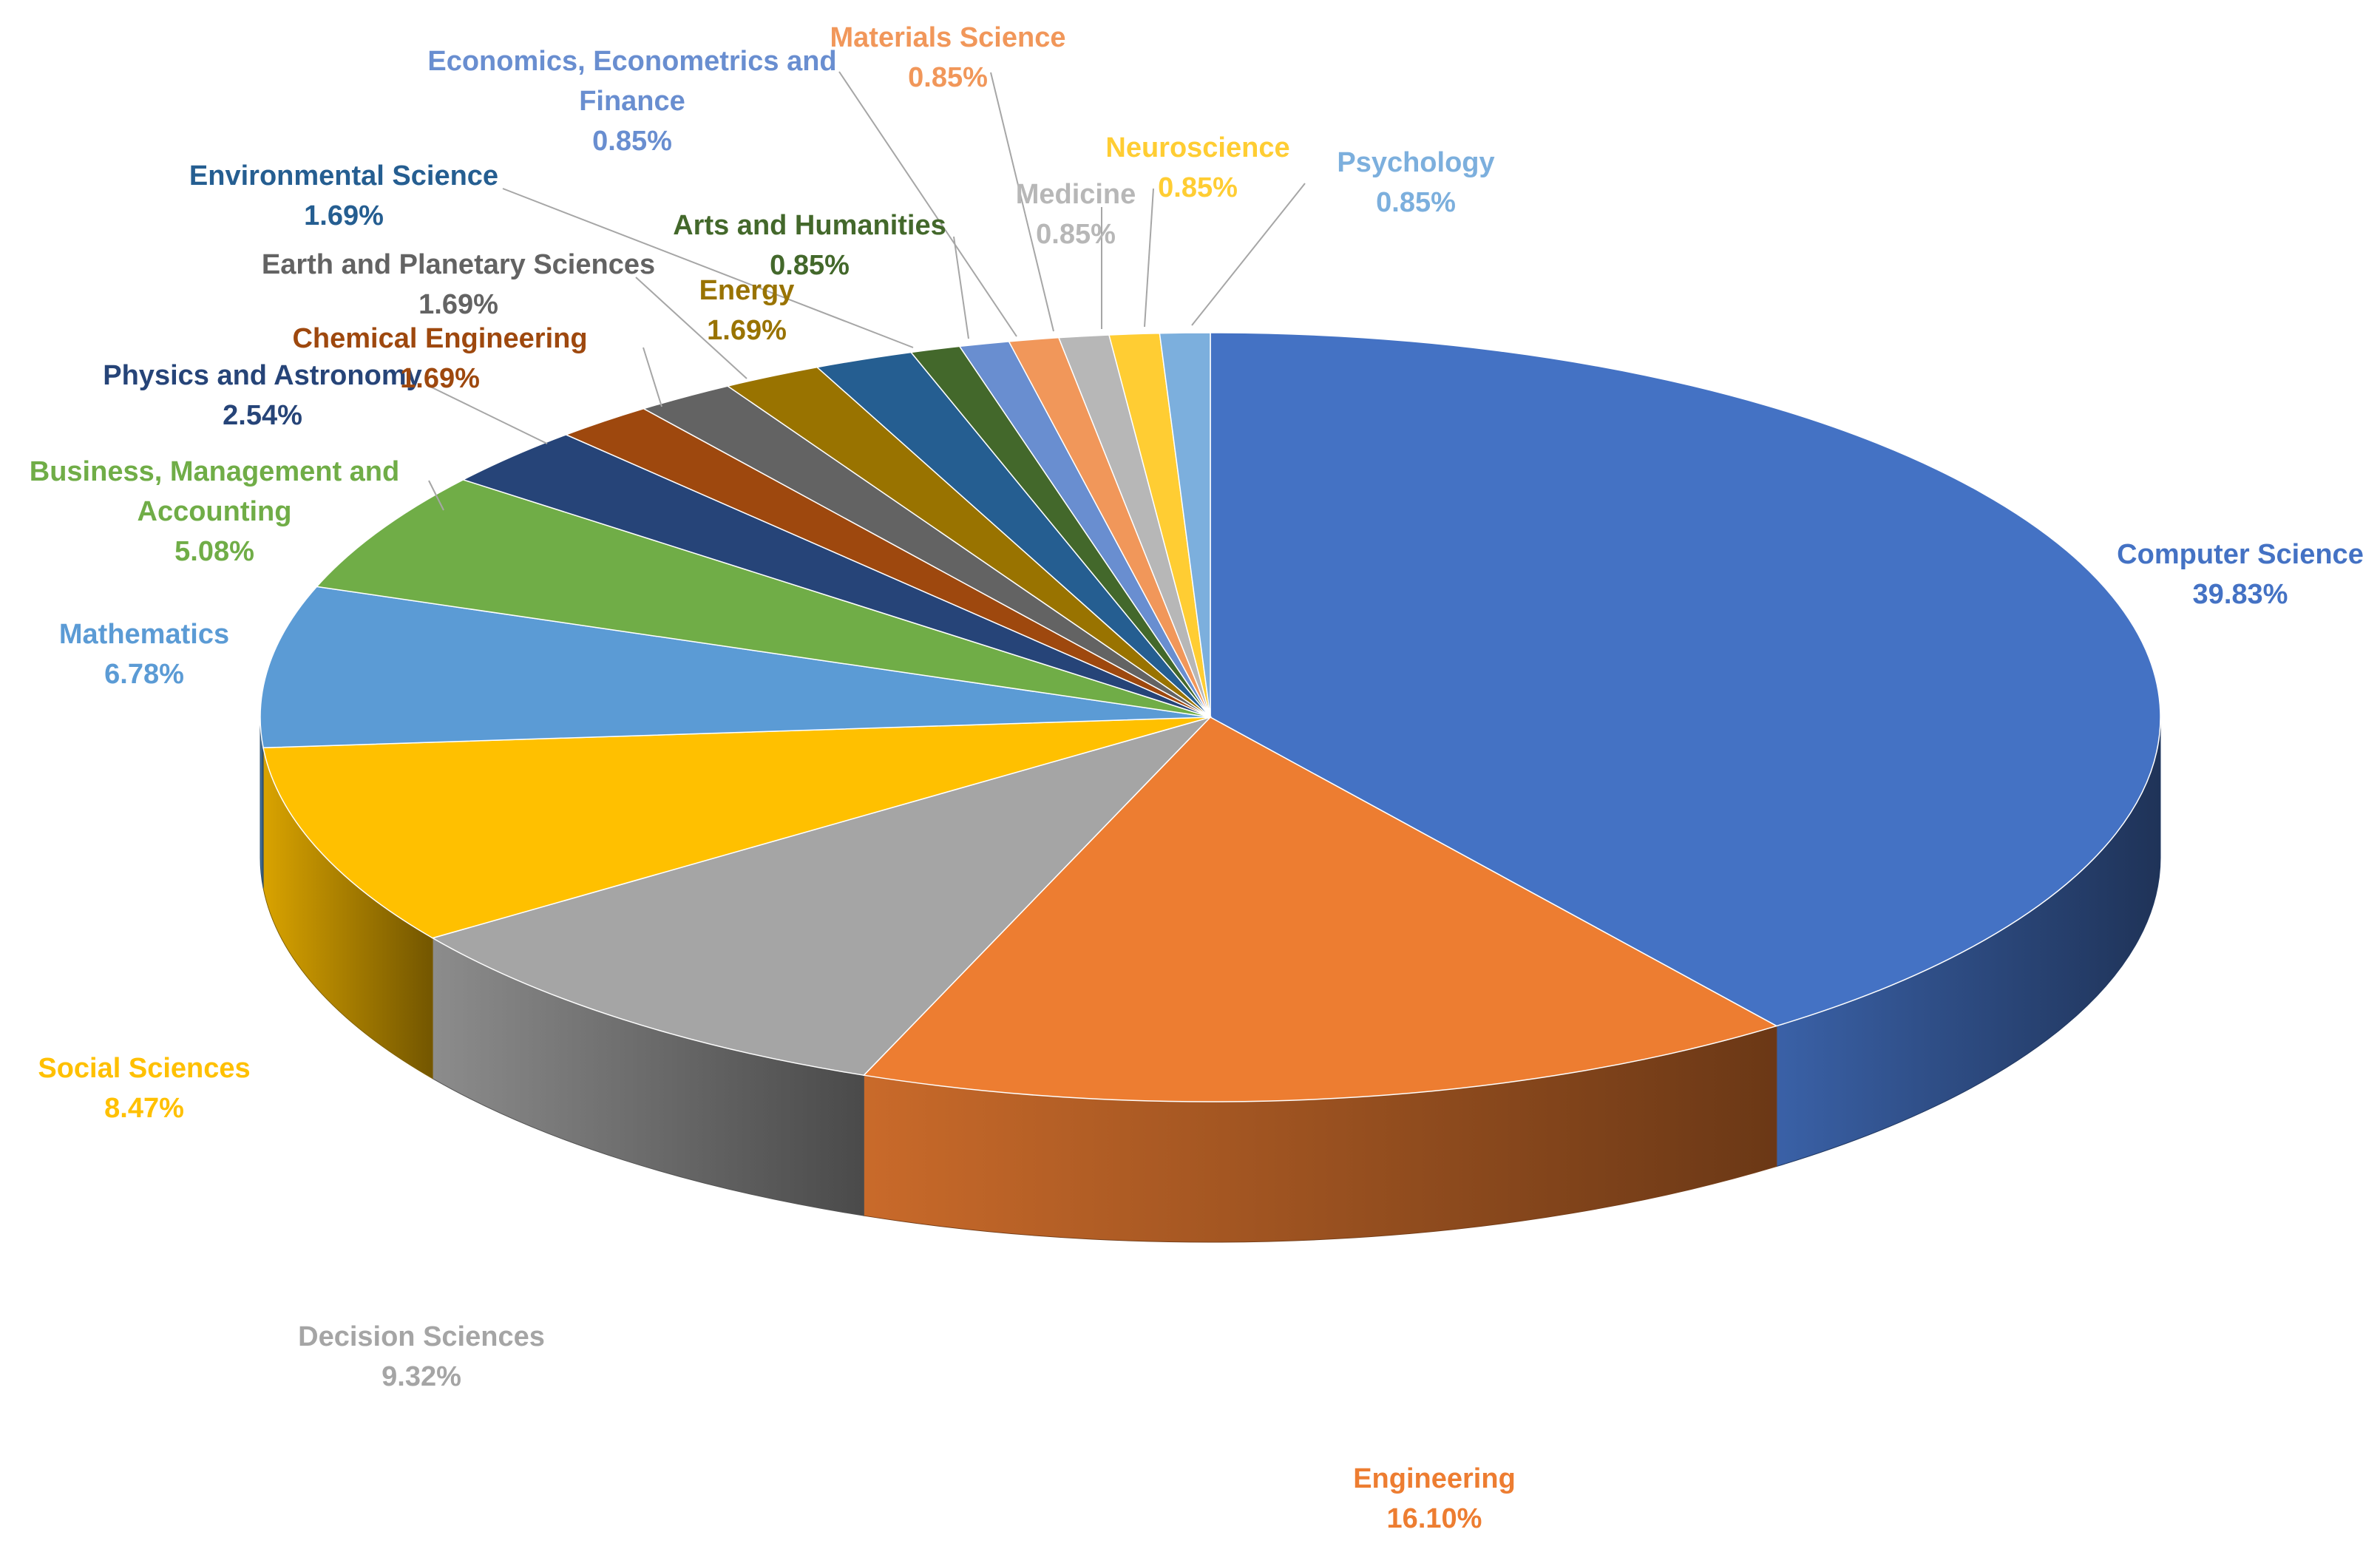 The image size is (2380, 1552). I want to click on slice-label-1: Engineering, so click(1435, 1479).